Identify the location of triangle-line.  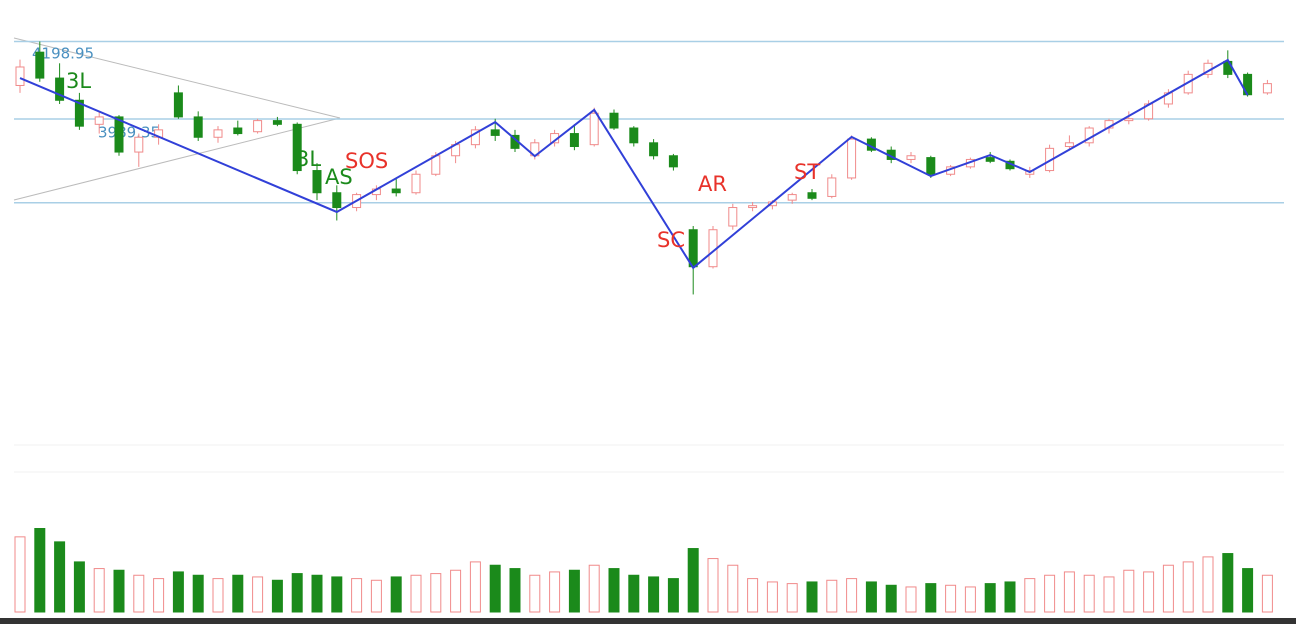
(177, 78).